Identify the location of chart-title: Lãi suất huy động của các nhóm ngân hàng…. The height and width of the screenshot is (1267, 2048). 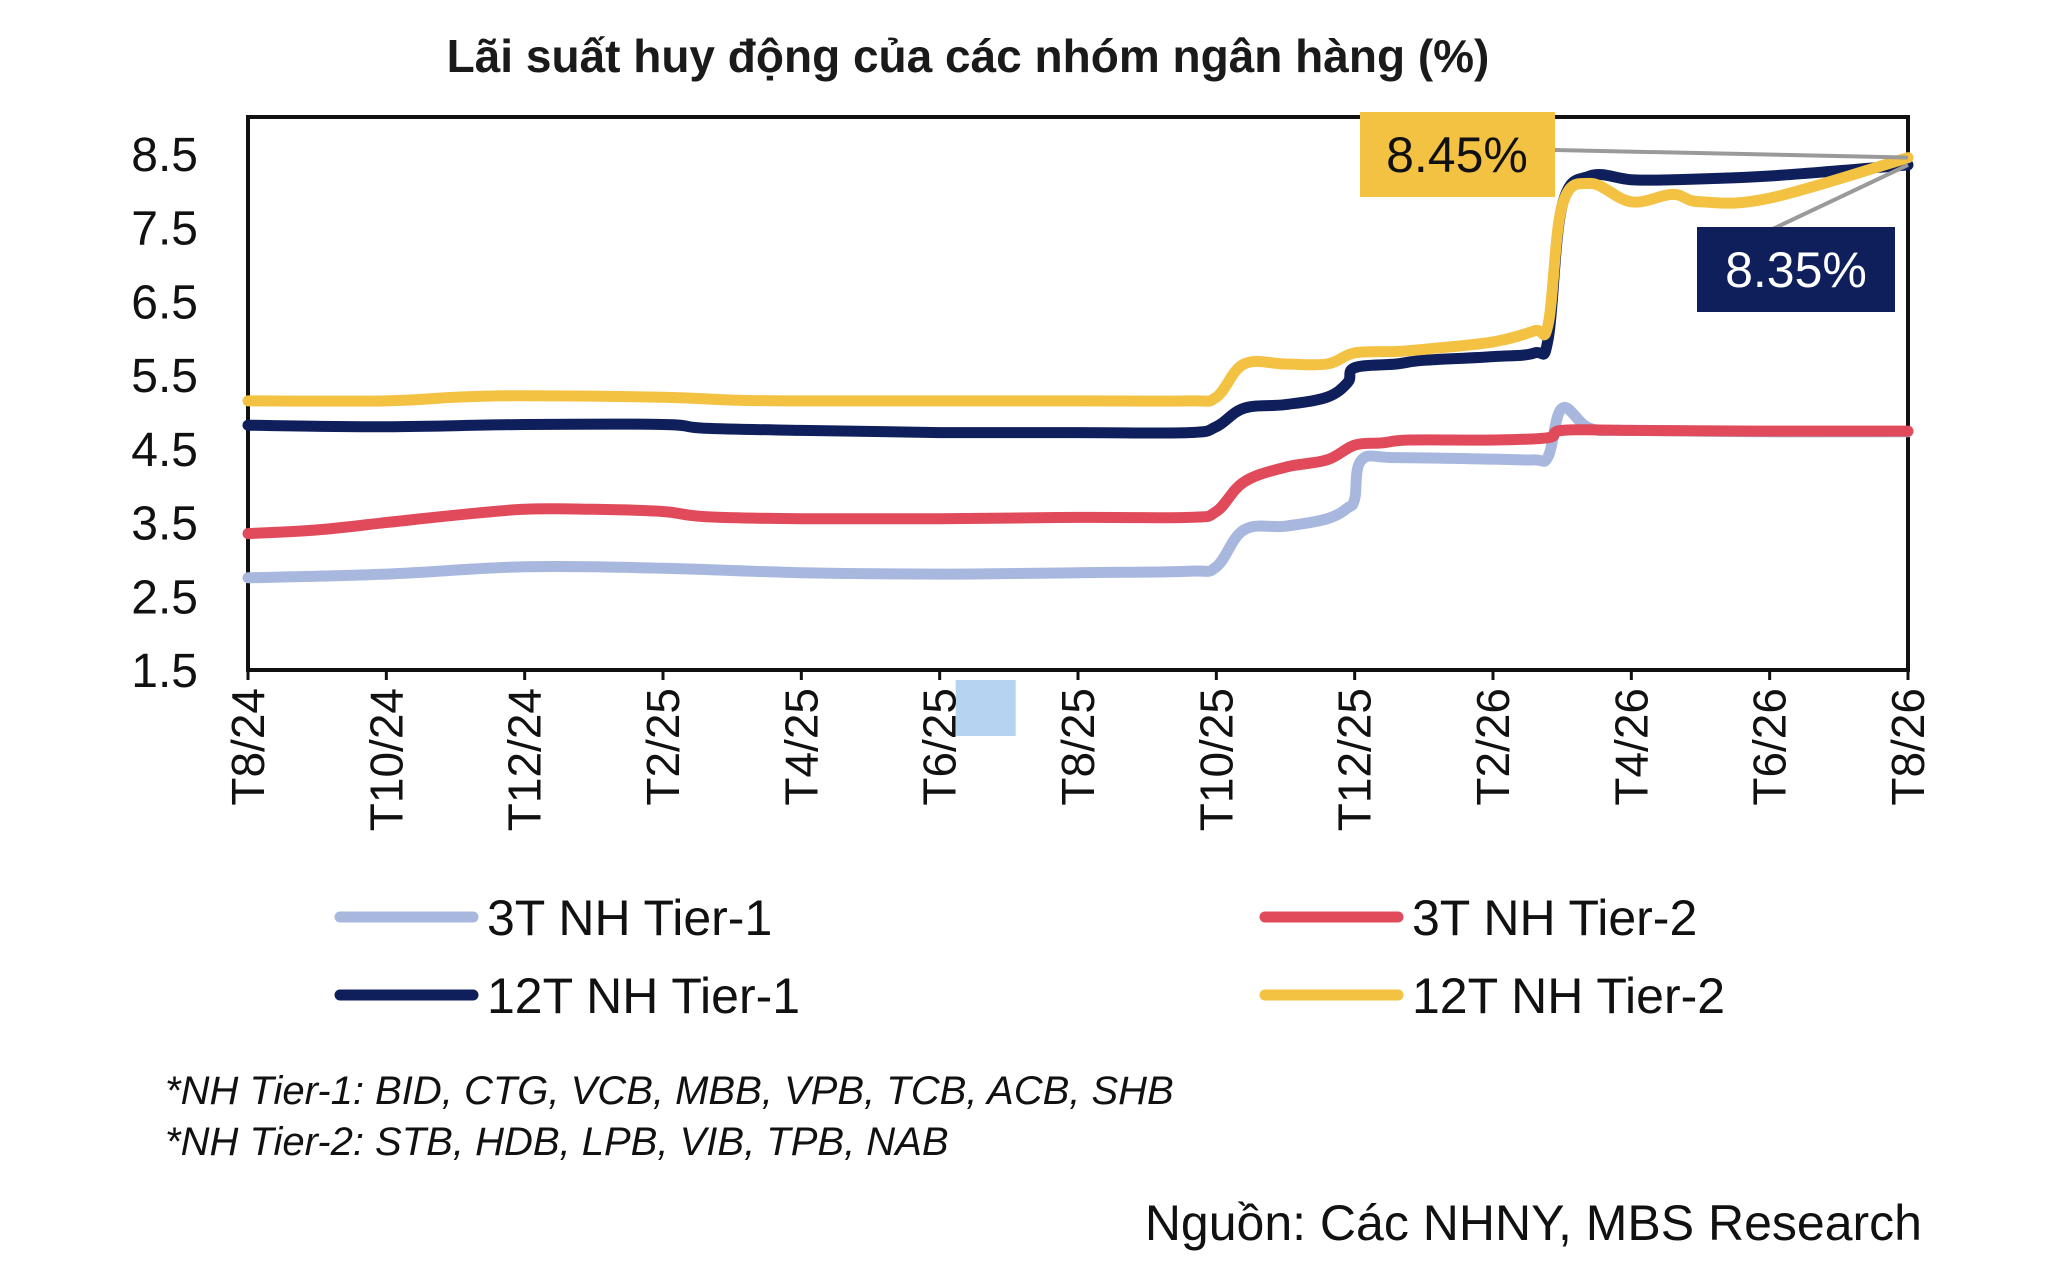
(968, 56).